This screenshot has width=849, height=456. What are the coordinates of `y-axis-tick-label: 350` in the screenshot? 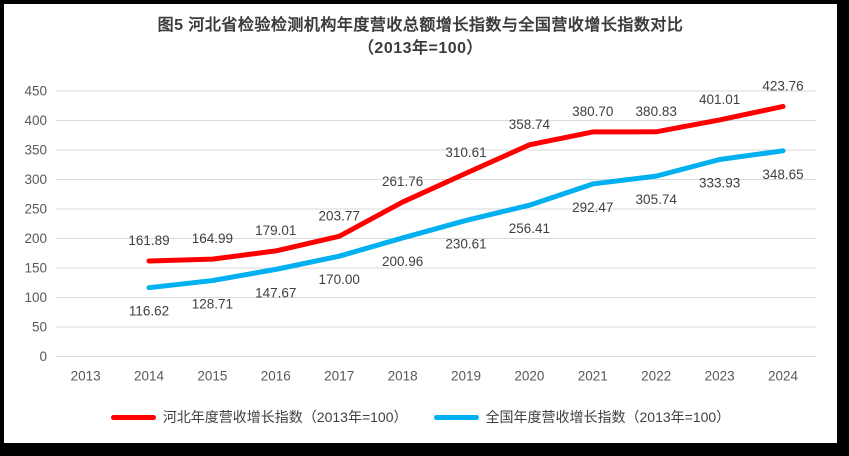 It's located at (35, 150).